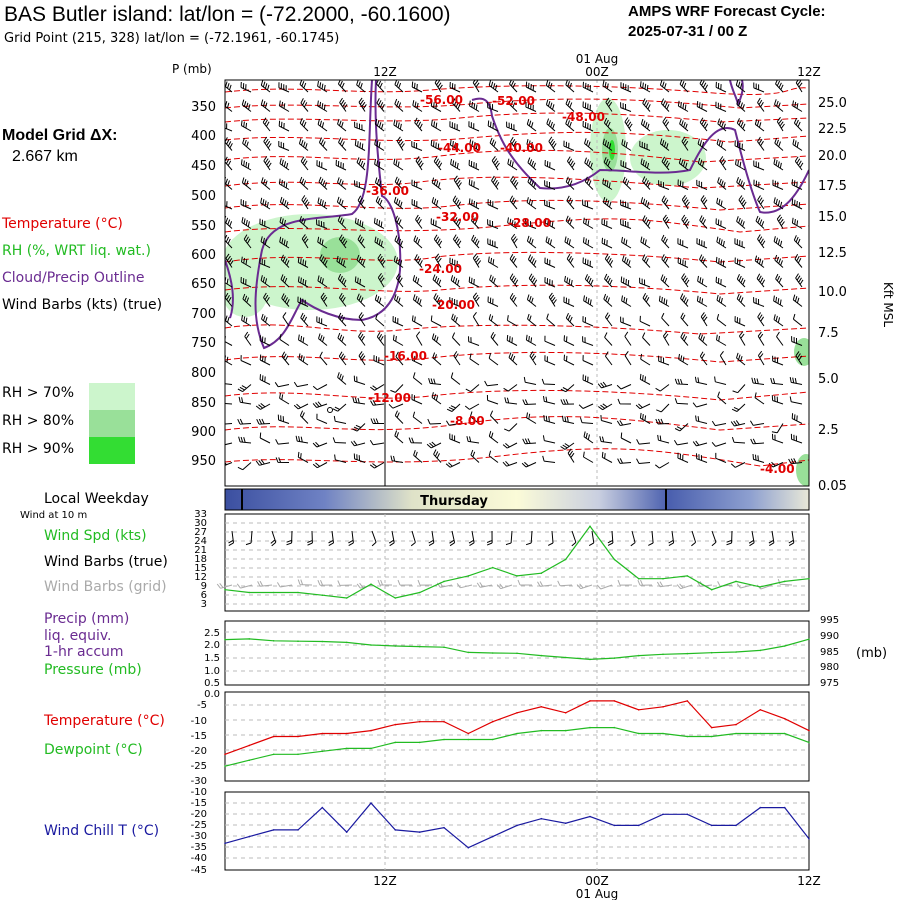  Describe the element at coordinates (38, 421) in the screenshot. I see `rh-80-label: RH > 80%` at that location.